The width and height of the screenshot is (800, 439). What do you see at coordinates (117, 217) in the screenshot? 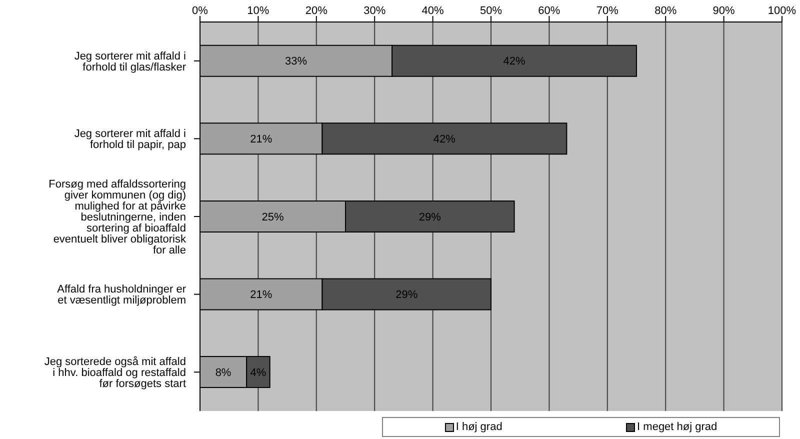
I see `y-tick-label: Forsøg med affaldssortering giver kommunen (og dig) mulighed for at påvirke beslutningerne, inden sortering af bioaffald eventuelt bliver obligatorisk for alle` at bounding box center [117, 217].